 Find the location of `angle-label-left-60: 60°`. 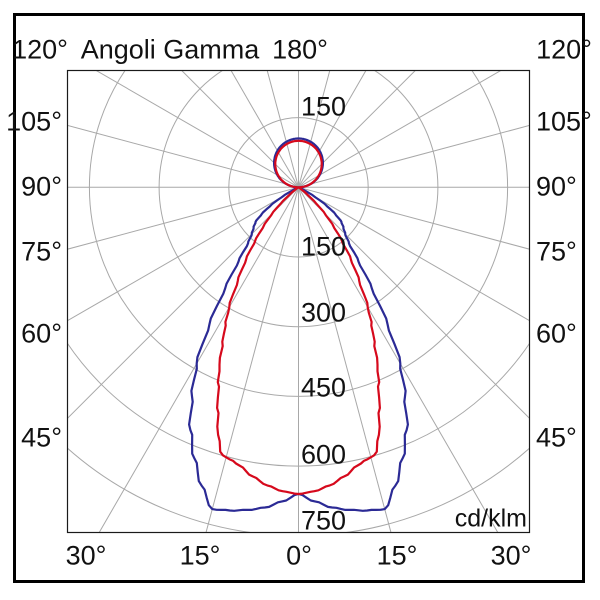

angle-label-left-60: 60° is located at coordinates (41, 333).